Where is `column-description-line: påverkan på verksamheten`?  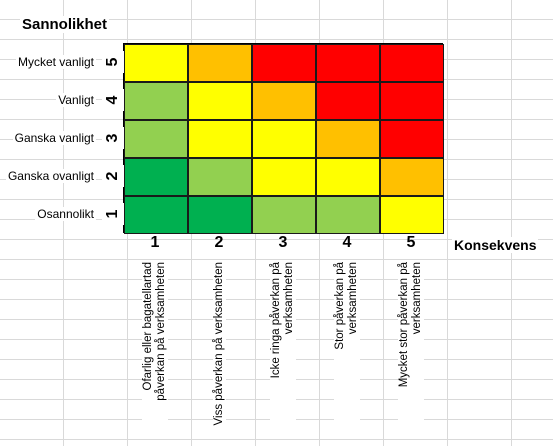
column-description-line: påverkan på verksamheten is located at coordinates (161, 331).